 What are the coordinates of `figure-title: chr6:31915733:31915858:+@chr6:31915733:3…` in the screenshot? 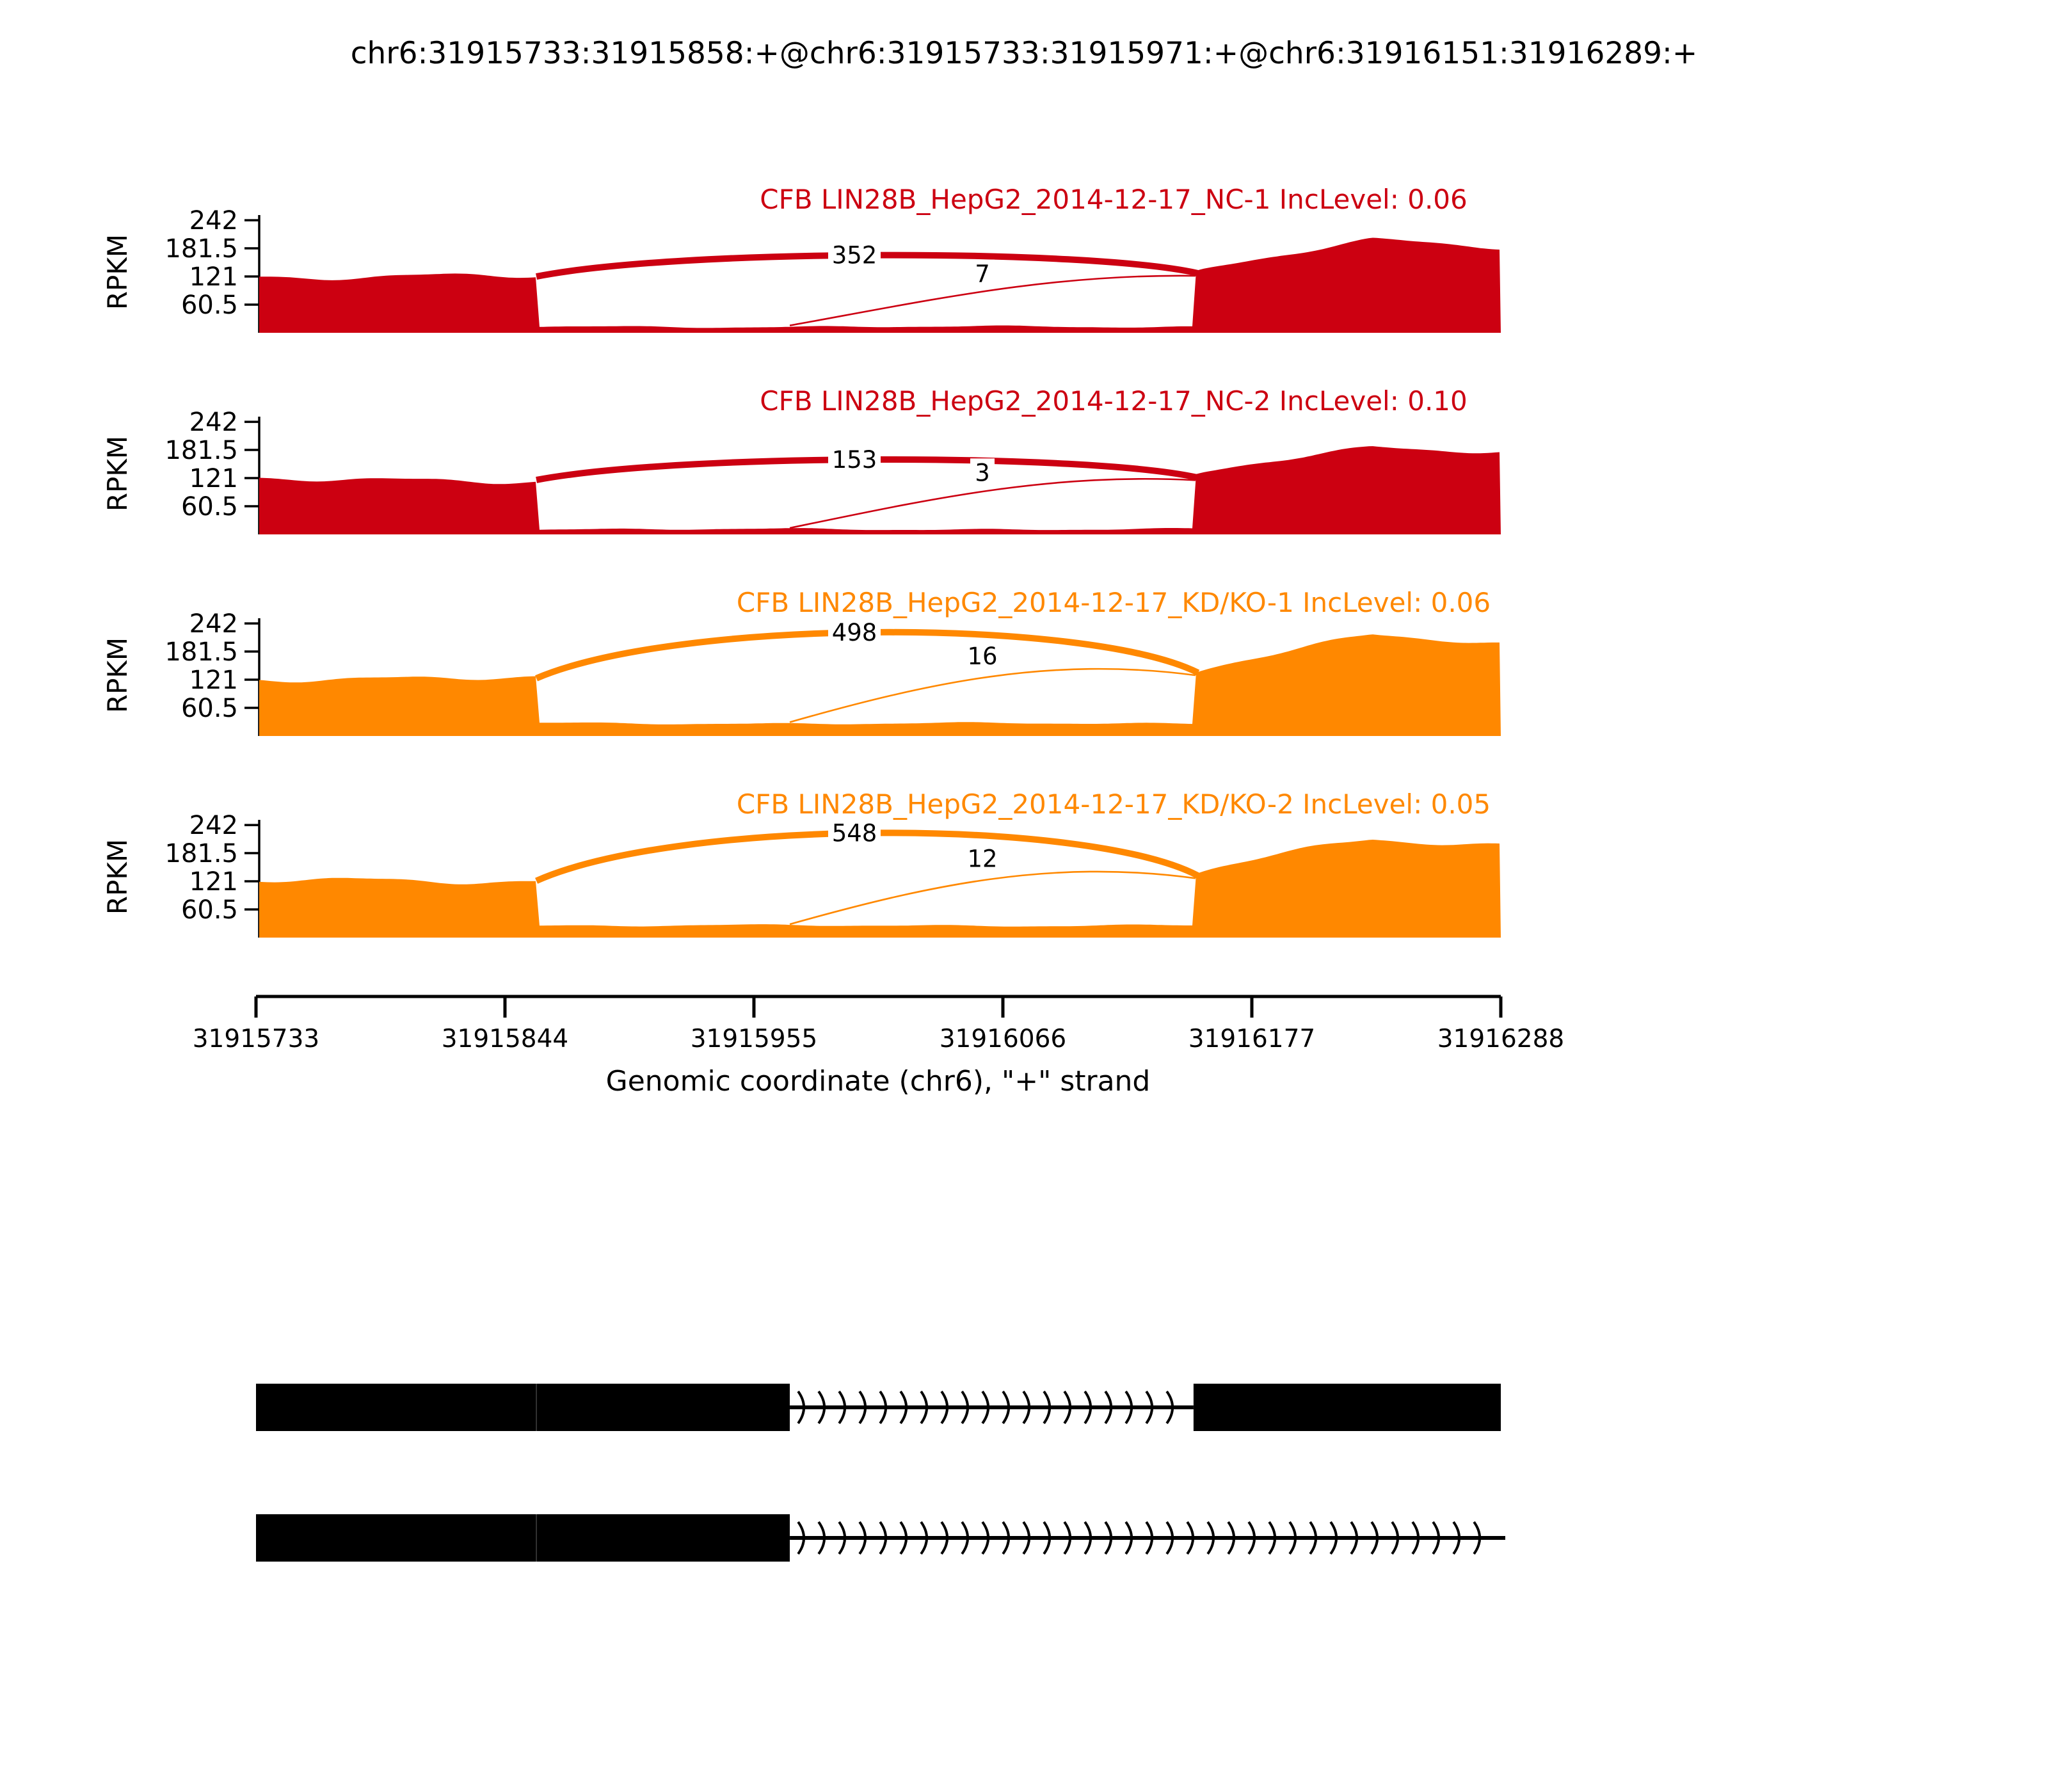 It's located at (1024, 53).